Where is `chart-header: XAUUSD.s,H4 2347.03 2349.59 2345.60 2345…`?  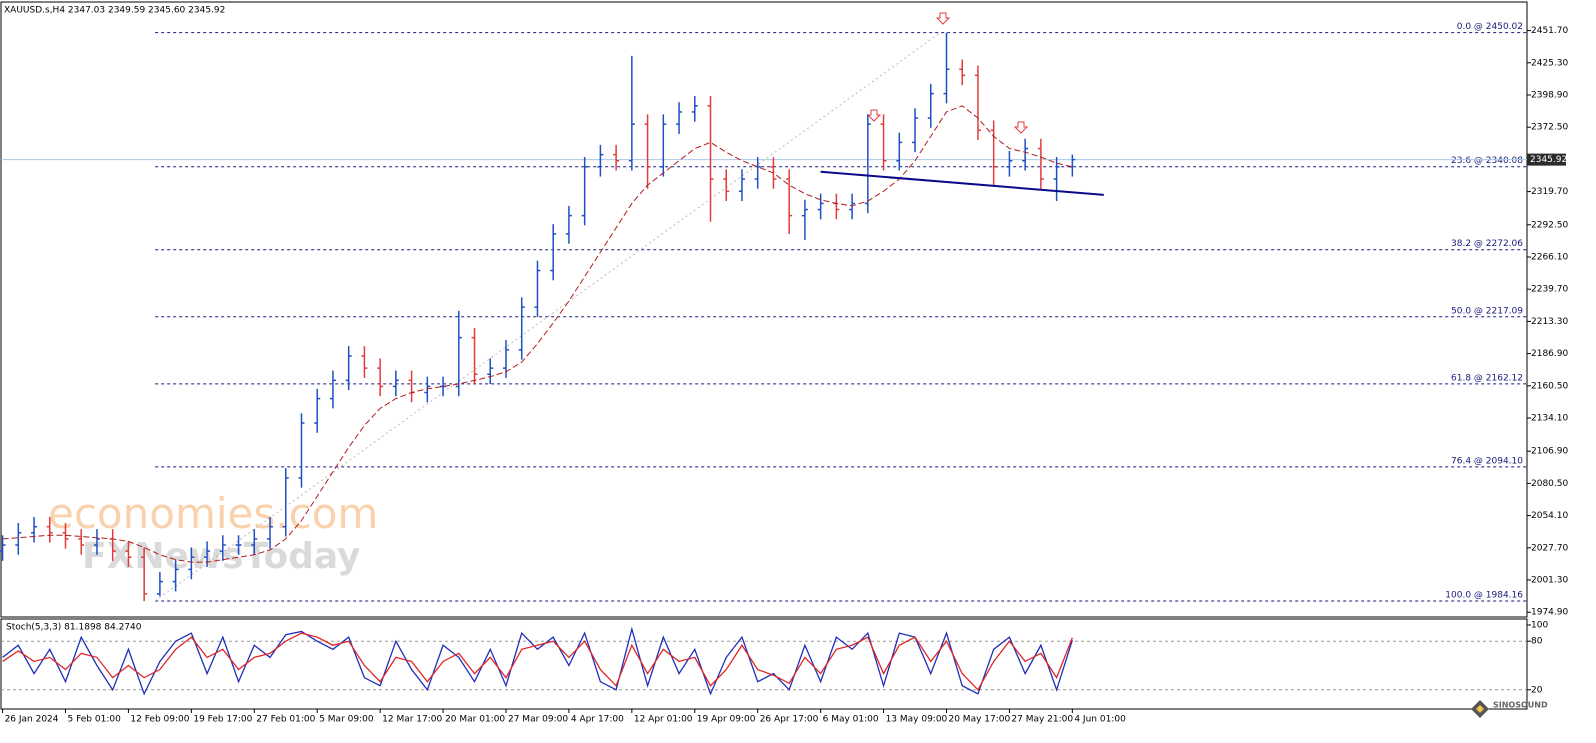
chart-header: XAUUSD.s,H4 2347.03 2349.59 2345.60 2345… is located at coordinates (114, 11).